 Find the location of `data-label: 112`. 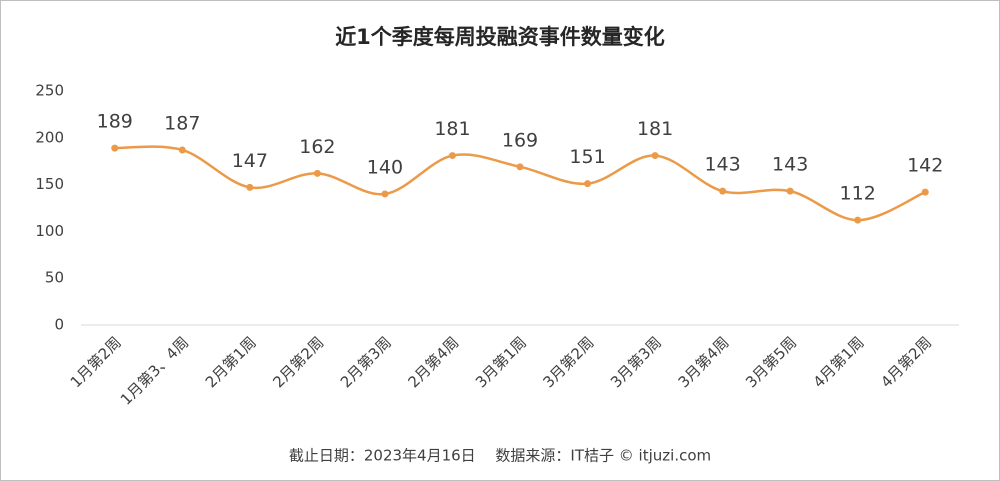

data-label: 112 is located at coordinates (858, 194).